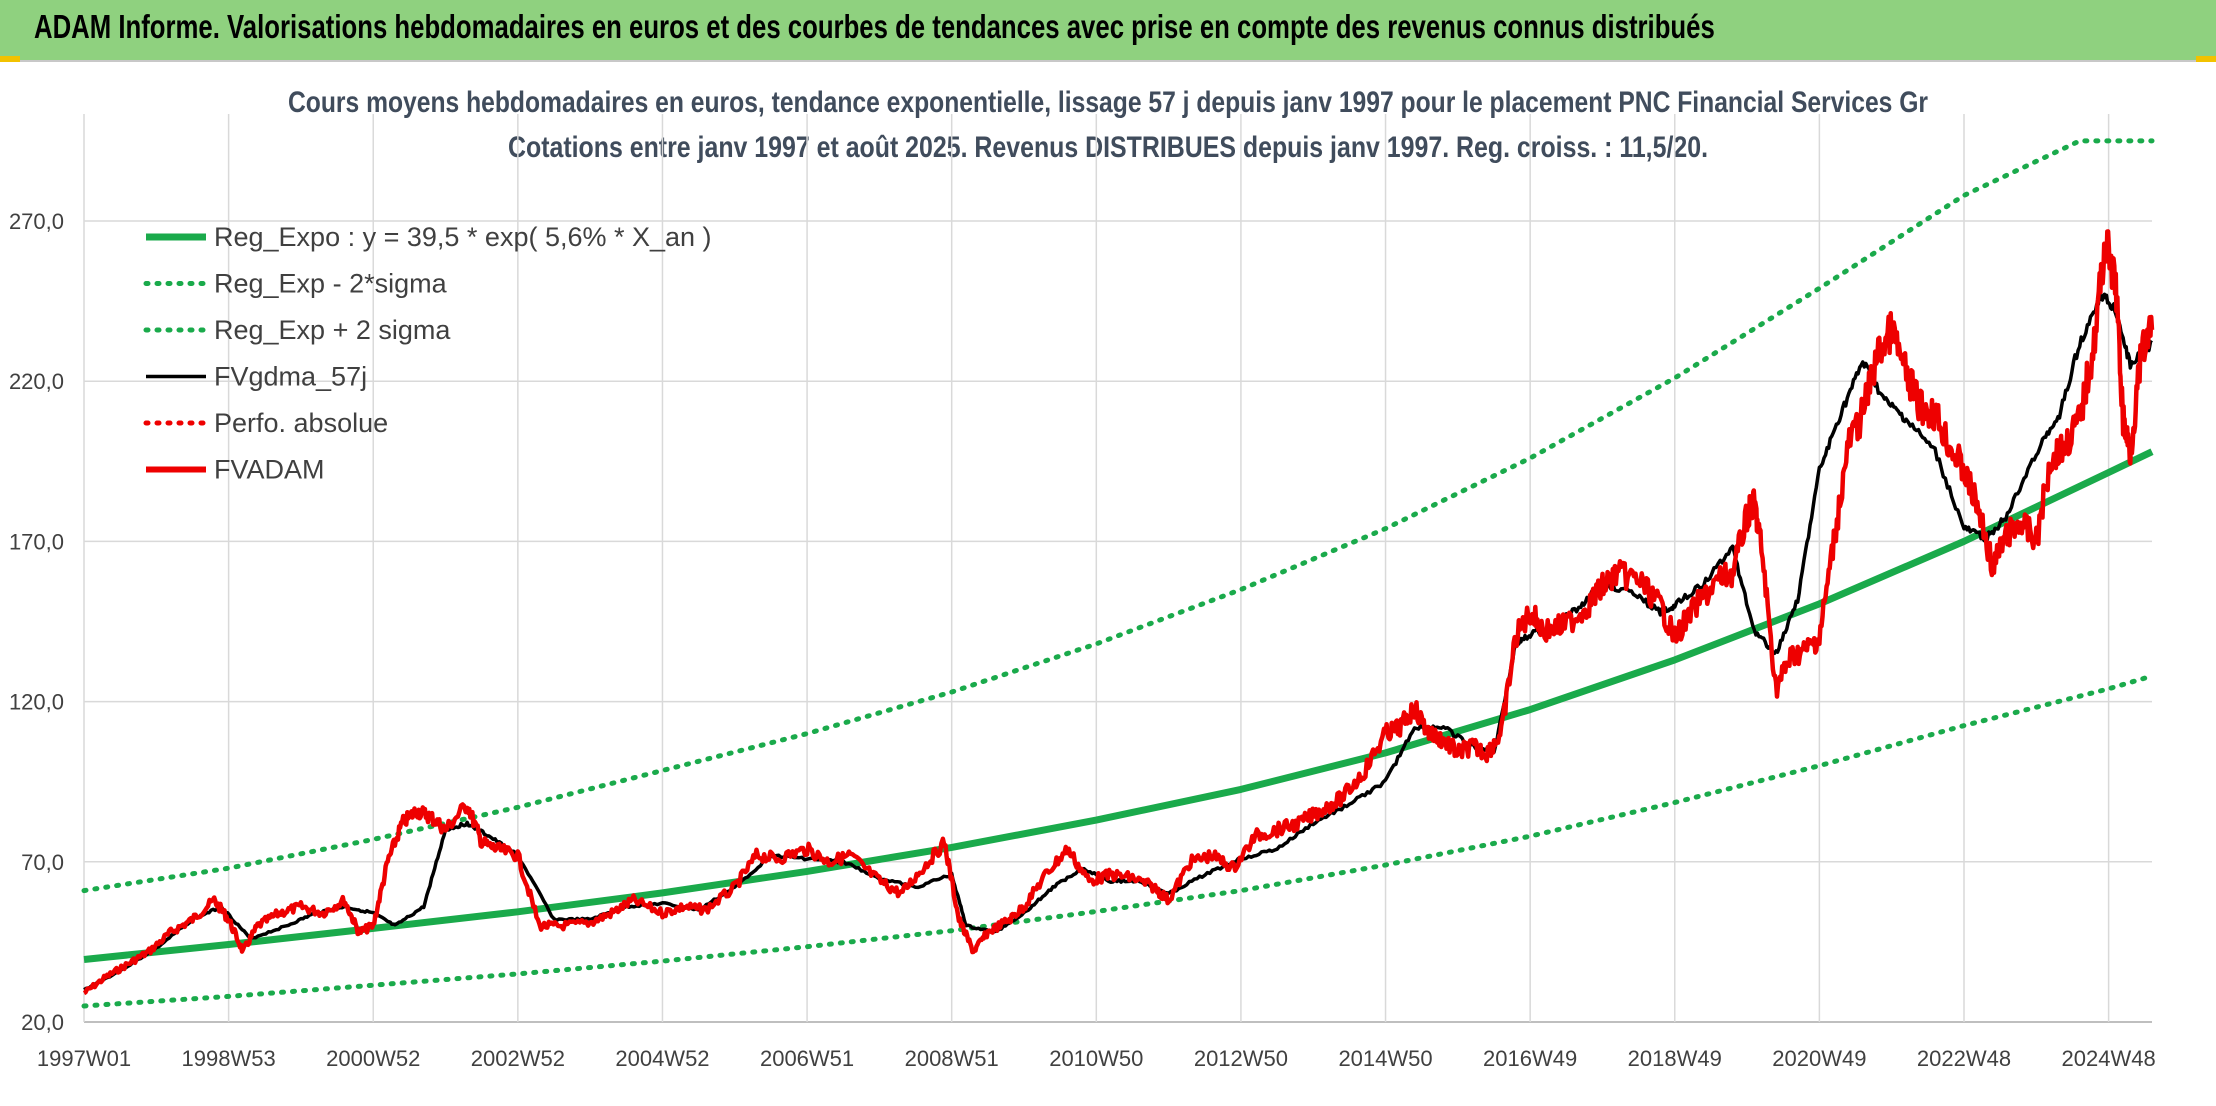 The image size is (2216, 1106). Describe the element at coordinates (36, 381) in the screenshot. I see `y-tick-label: 220,0` at that location.